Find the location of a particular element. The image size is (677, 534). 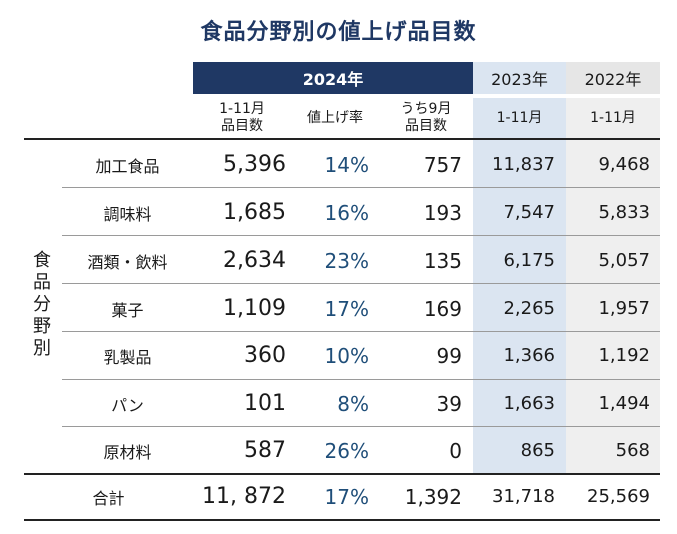

row-rate: 10% is located at coordinates (346, 355).